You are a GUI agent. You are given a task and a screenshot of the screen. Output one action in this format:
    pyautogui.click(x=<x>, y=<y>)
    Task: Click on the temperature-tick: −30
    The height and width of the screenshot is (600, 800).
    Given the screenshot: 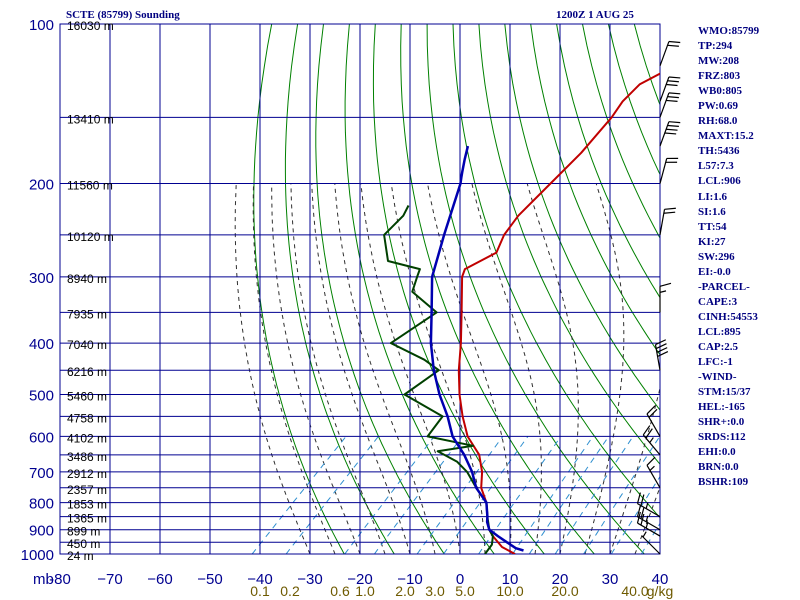 What is the action you would take?
    pyautogui.click(x=309, y=579)
    